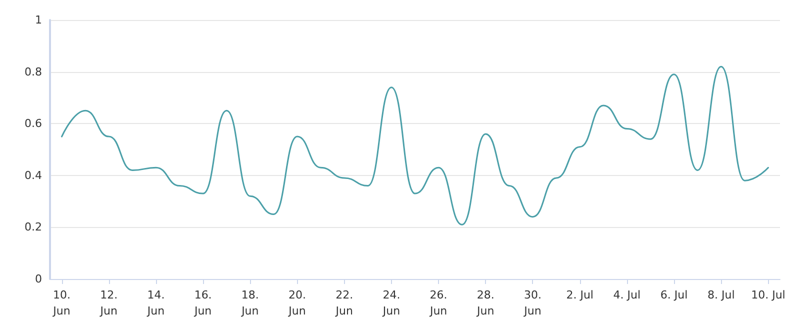 The height and width of the screenshot is (335, 800). What do you see at coordinates (249, 303) in the screenshot?
I see `x-tick-label: 18. Jun` at bounding box center [249, 303].